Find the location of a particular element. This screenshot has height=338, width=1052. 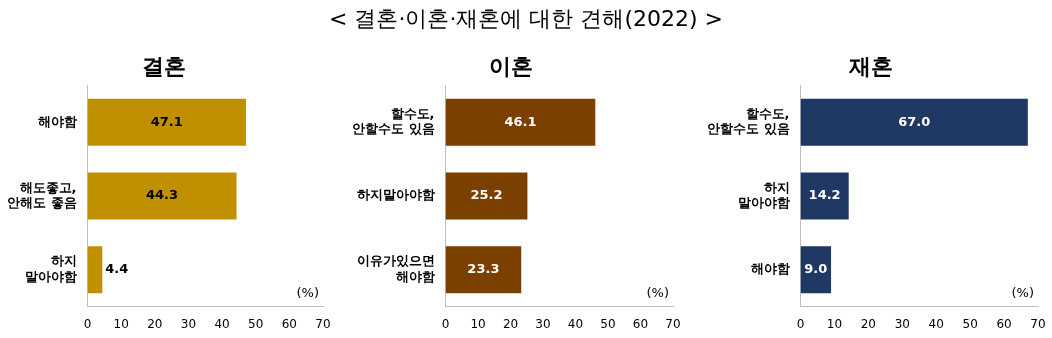

data-label: 4.4 is located at coordinates (117, 269).